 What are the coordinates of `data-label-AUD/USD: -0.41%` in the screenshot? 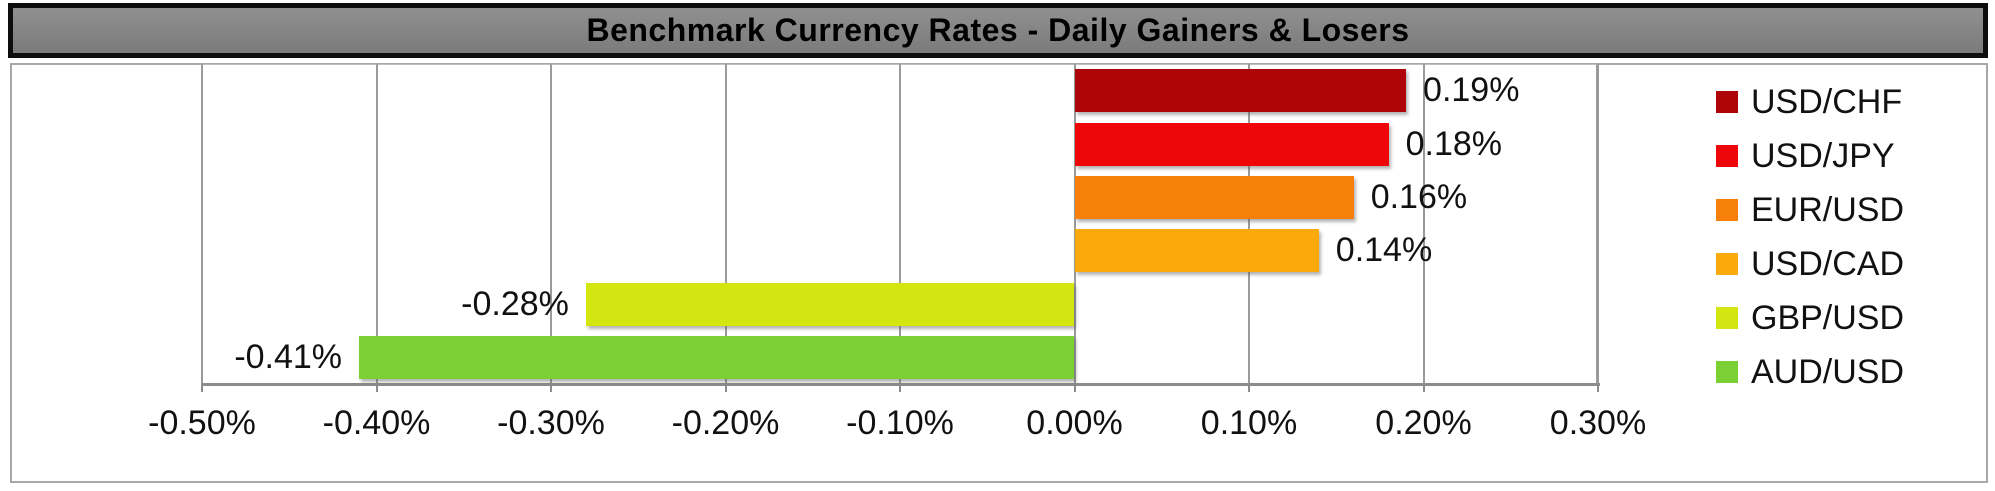 It's located at (288, 356).